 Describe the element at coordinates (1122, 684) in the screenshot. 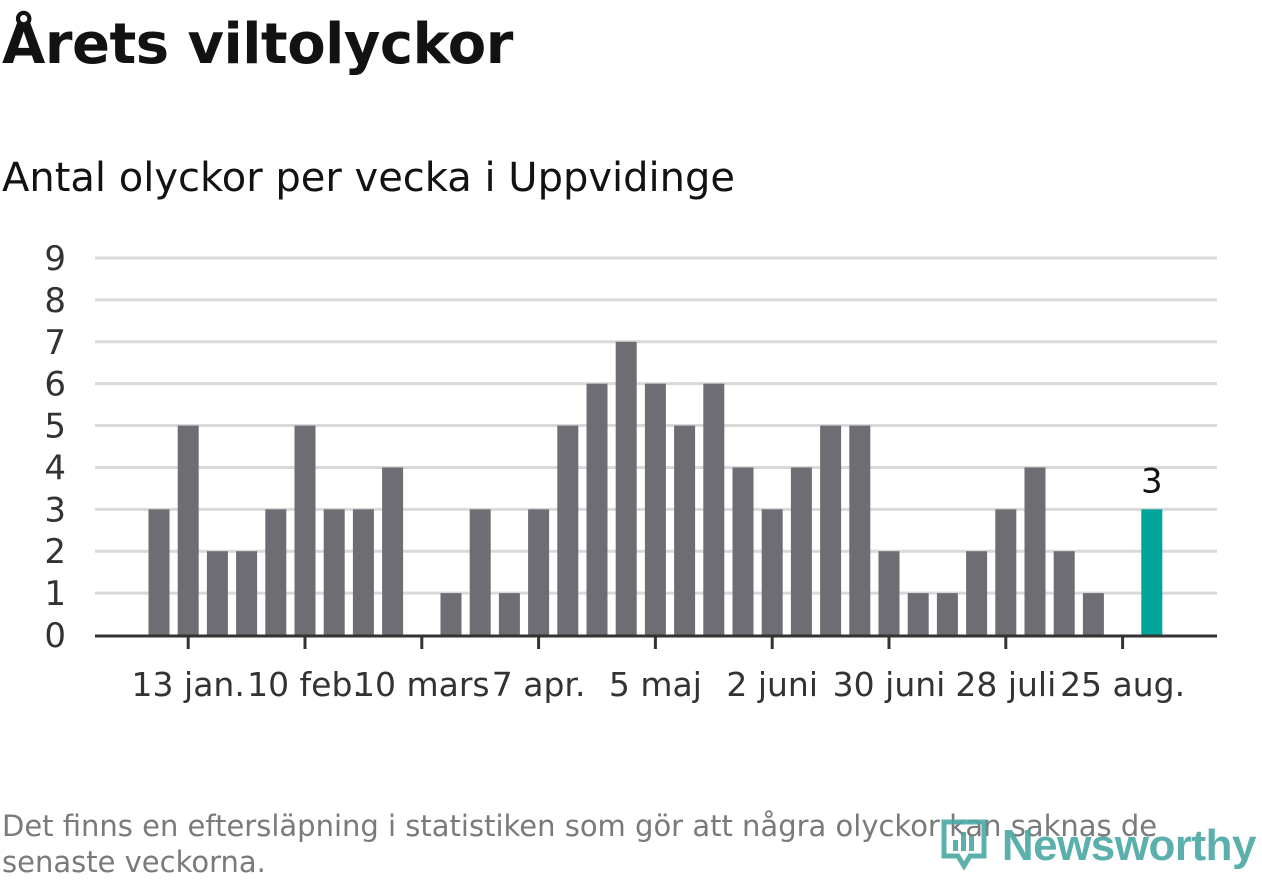

I see `x-tick-label: 25 aug.` at that location.